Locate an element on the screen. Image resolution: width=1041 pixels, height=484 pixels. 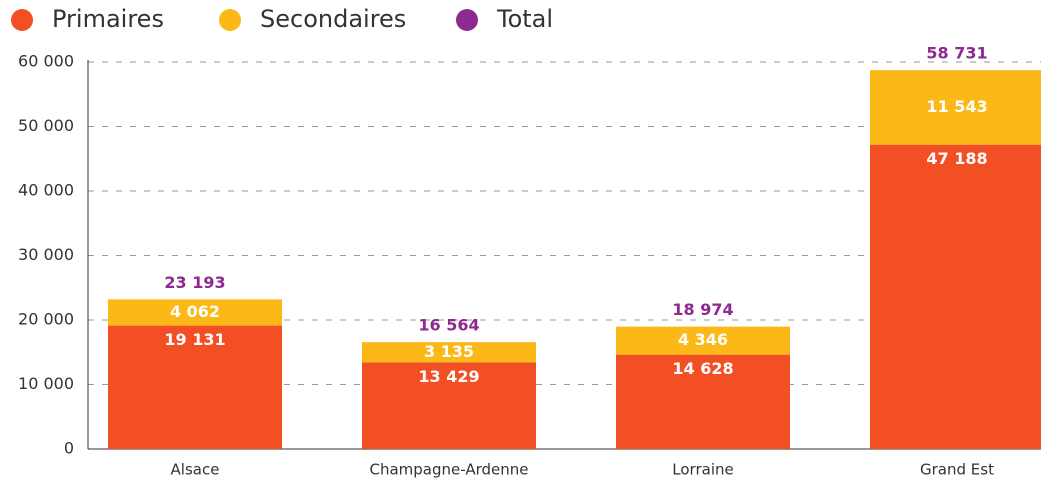
value-label: 19 131 is located at coordinates (194, 339).